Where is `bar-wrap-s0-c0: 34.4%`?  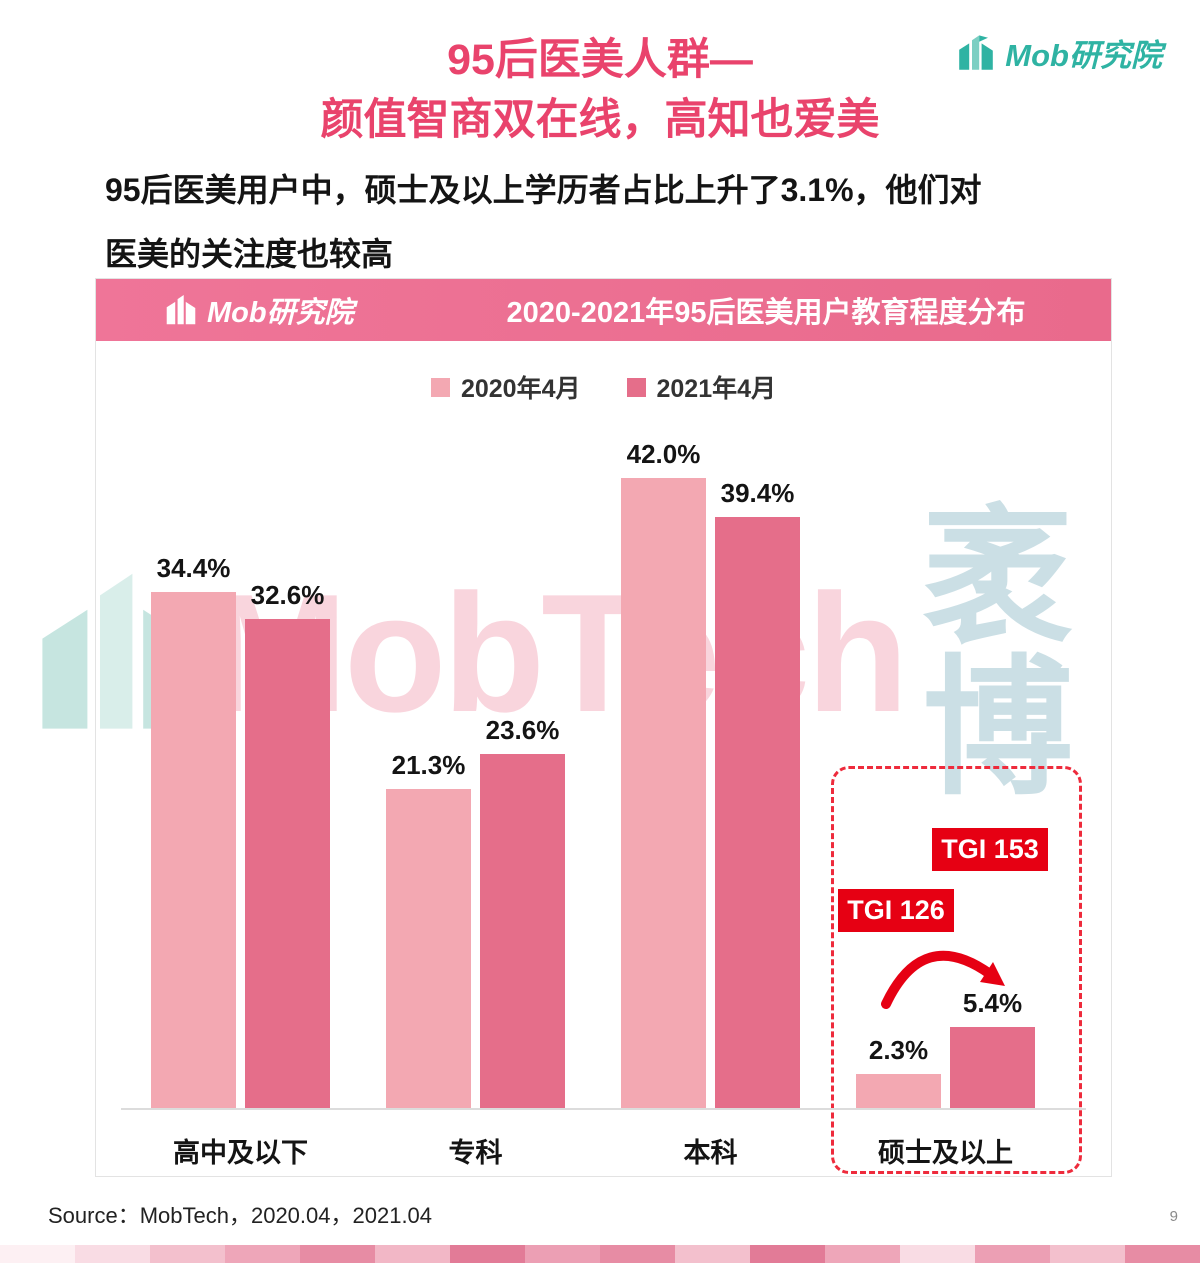
bar-wrap-s0-c0: 34.4% is located at coordinates (193, 830).